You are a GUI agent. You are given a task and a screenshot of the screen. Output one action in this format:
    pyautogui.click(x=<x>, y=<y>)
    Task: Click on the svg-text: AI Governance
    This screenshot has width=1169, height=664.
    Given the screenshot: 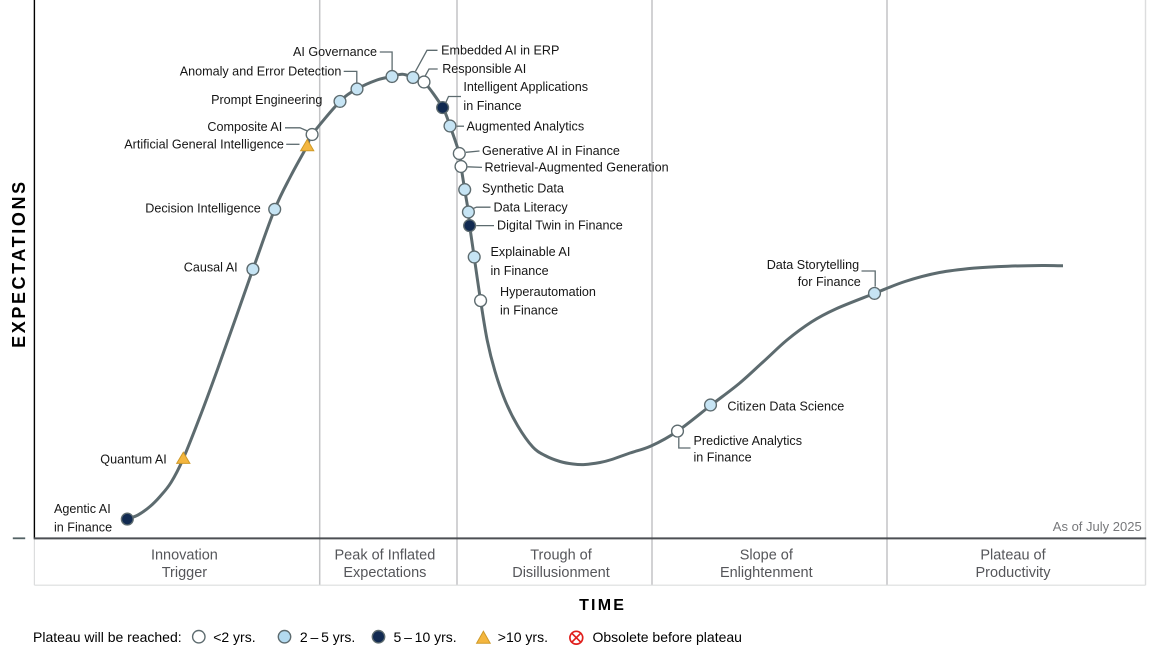 What is the action you would take?
    pyautogui.click(x=335, y=52)
    